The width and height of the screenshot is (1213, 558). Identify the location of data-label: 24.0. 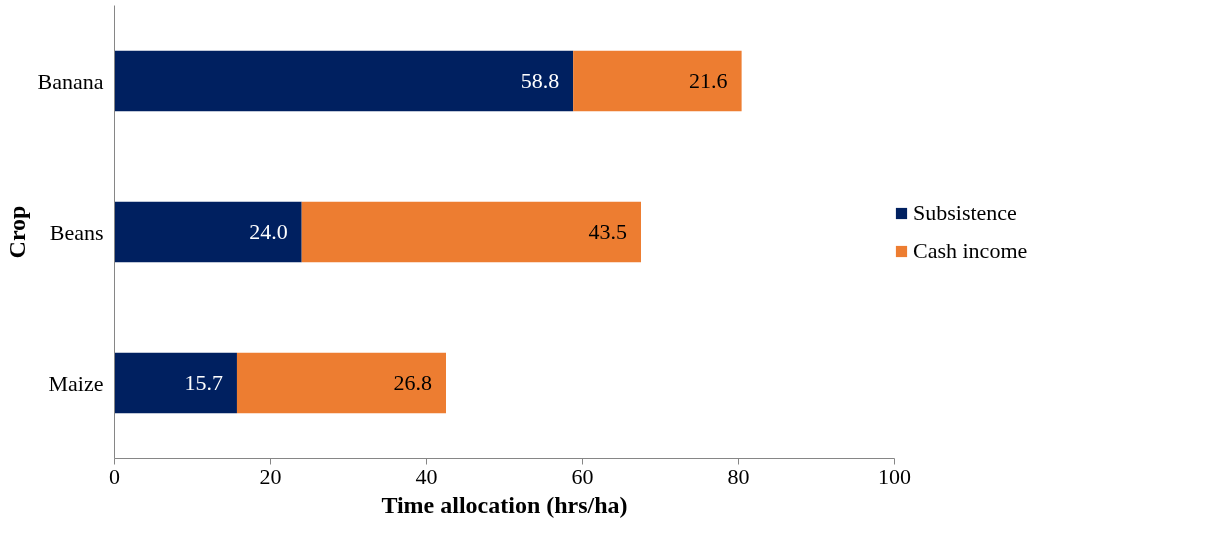
(268, 231).